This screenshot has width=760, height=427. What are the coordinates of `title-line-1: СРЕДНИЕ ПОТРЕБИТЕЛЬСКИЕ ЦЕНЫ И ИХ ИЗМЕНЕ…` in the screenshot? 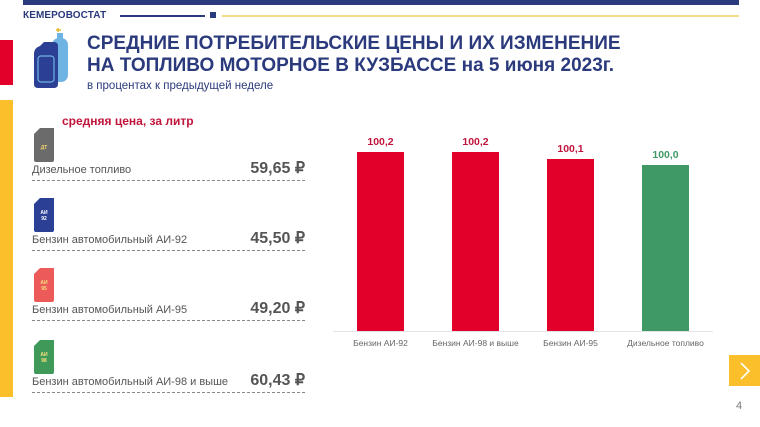 It's located at (354, 43).